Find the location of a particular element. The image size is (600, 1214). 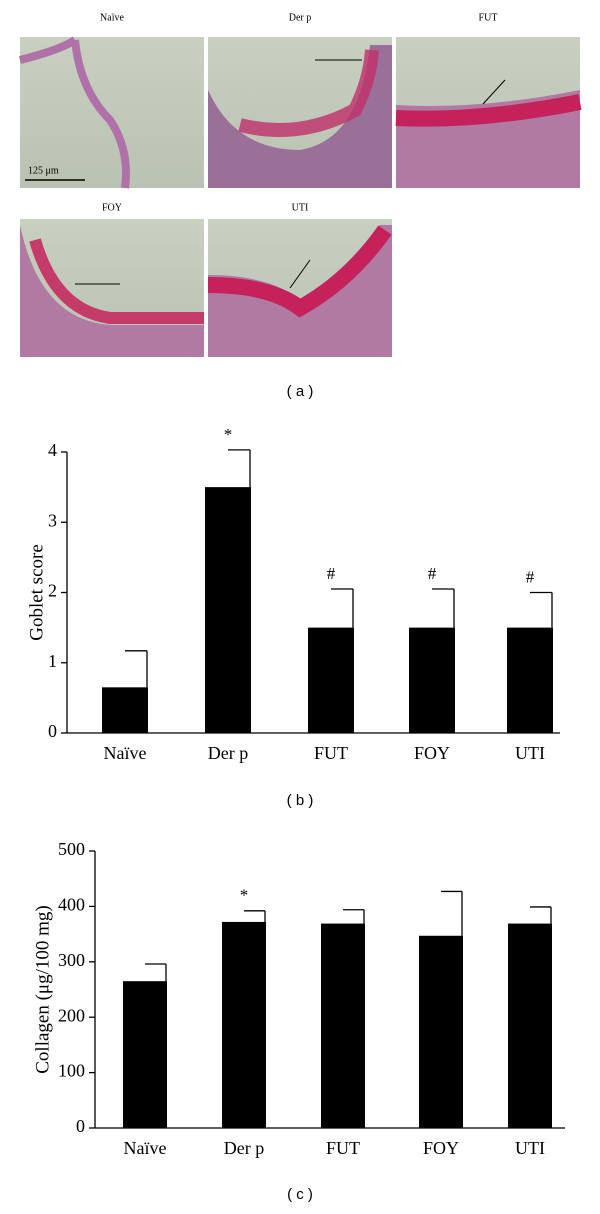

y-tick-label: 300 is located at coordinates (71, 960).